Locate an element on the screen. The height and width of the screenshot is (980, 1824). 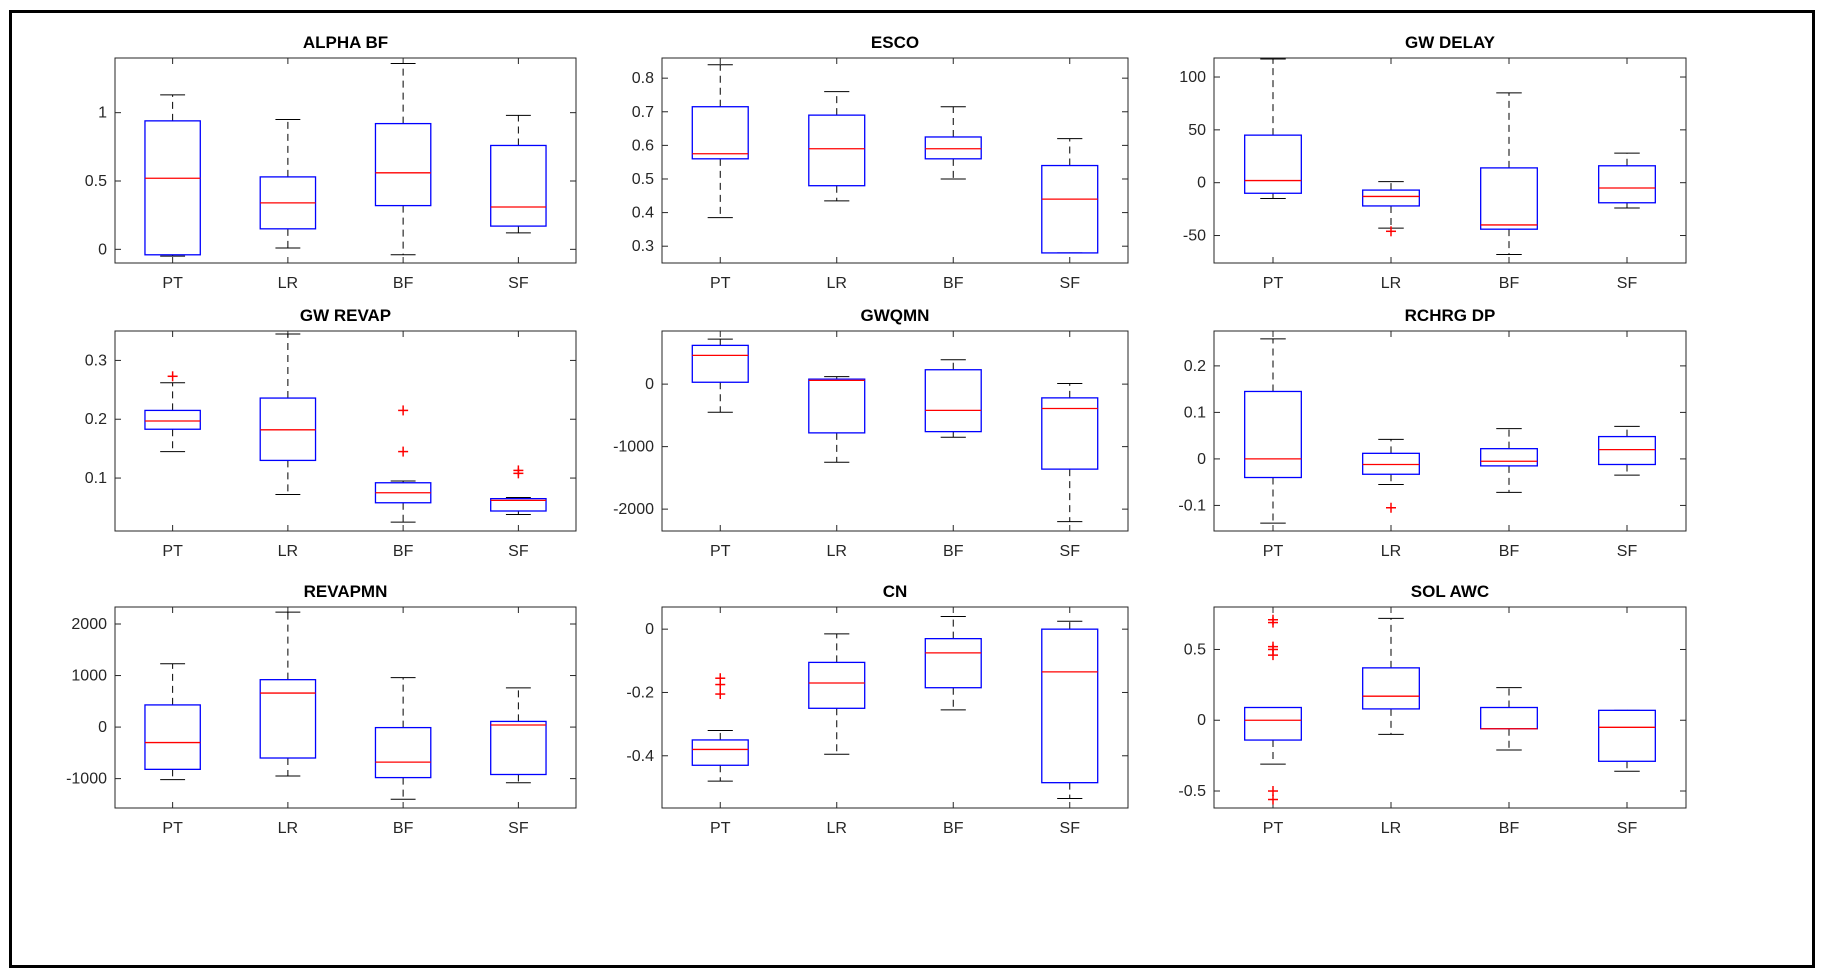
panel-sol-awc: SOL AWC -0.5 0 0.5 PT LR BF SF is located at coordinates (1432, 709).